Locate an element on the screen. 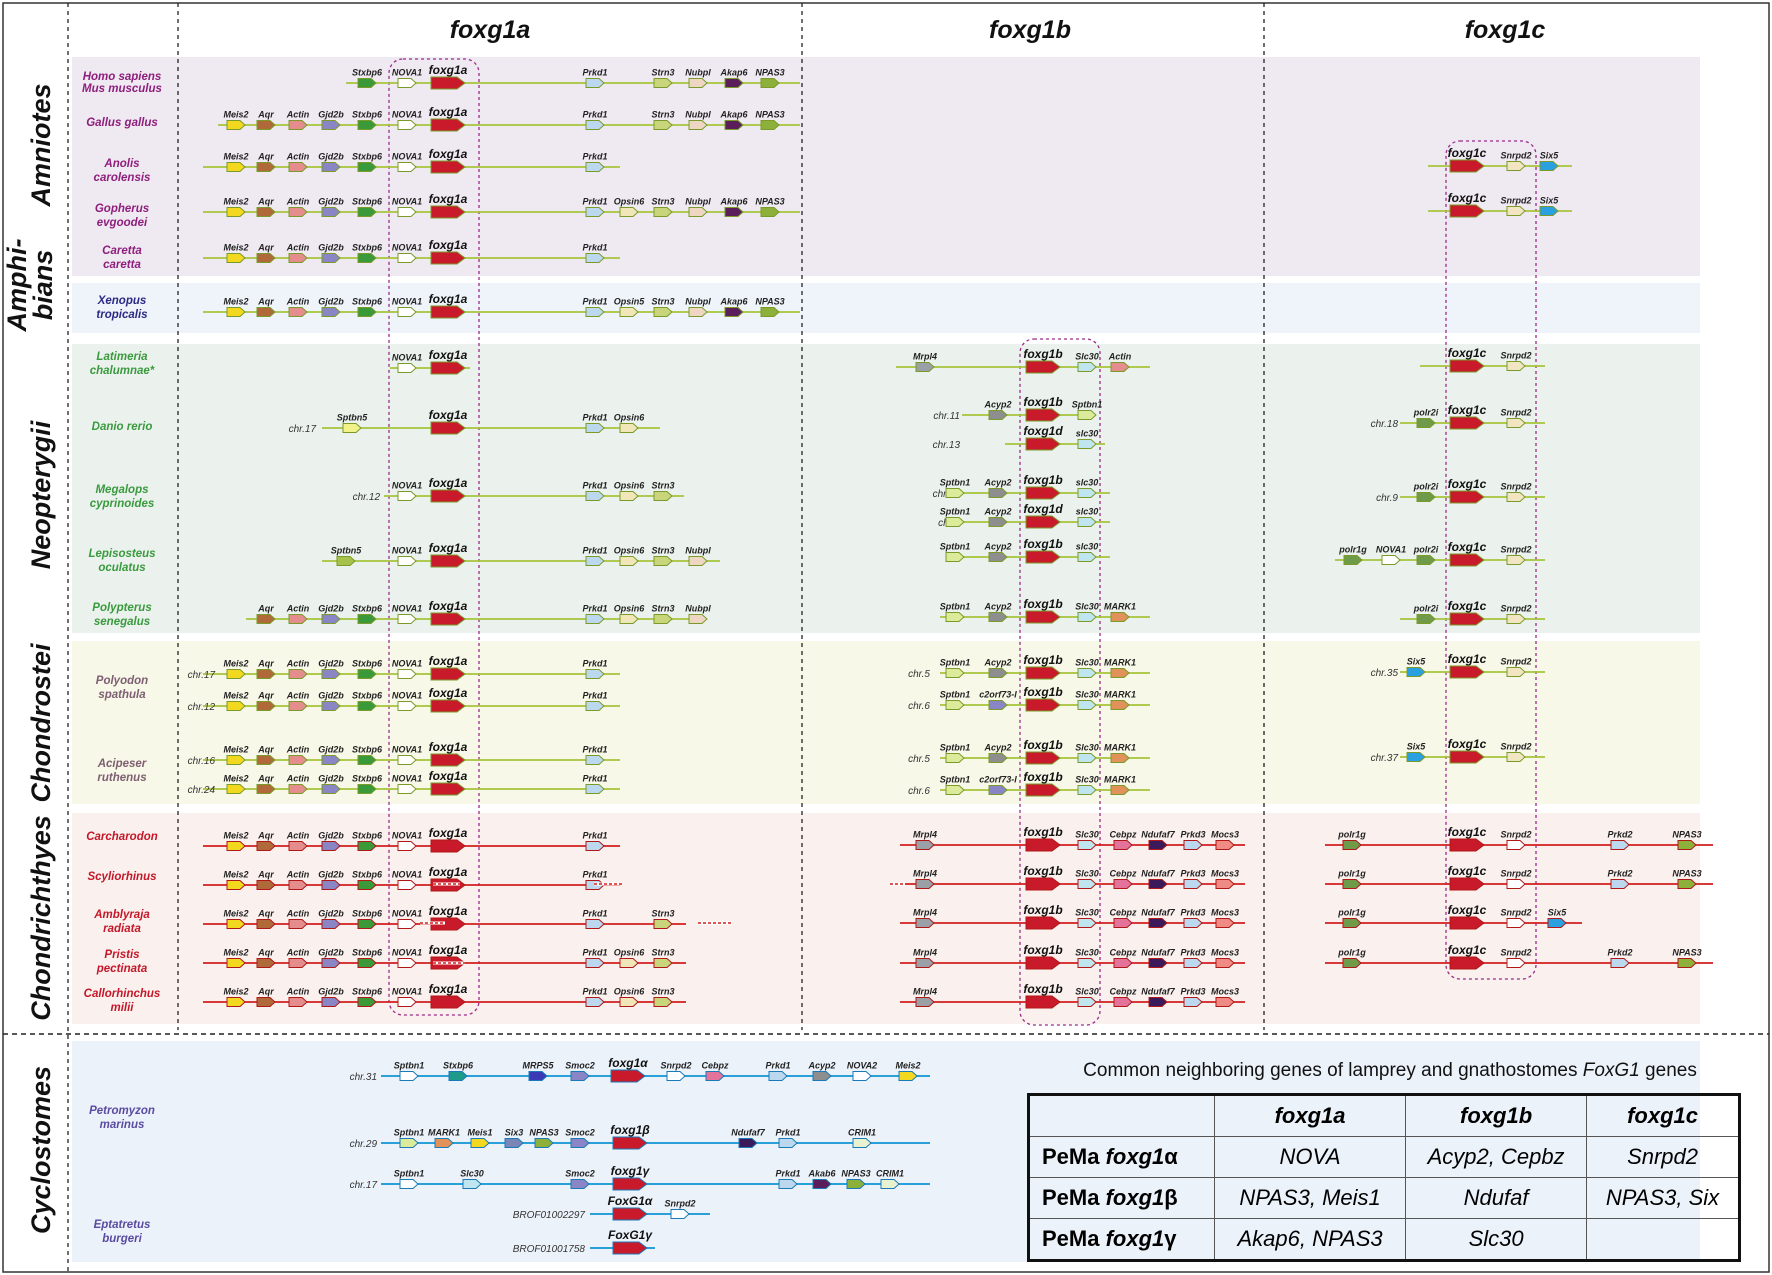 The image size is (1772, 1275). species-name: spathula is located at coordinates (122, 695).